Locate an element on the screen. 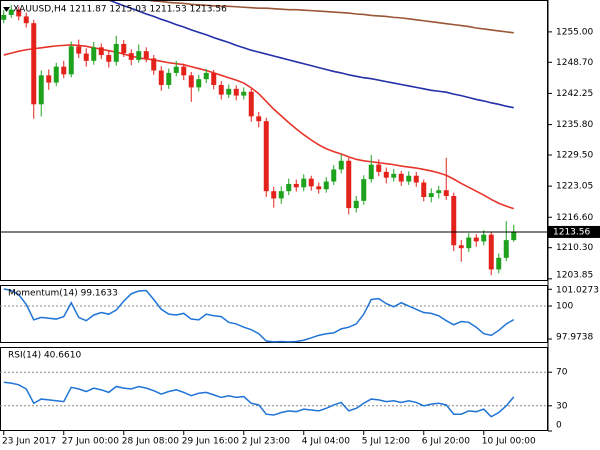  panel-title: Momentum(14) 99.1633 is located at coordinates (63, 294).